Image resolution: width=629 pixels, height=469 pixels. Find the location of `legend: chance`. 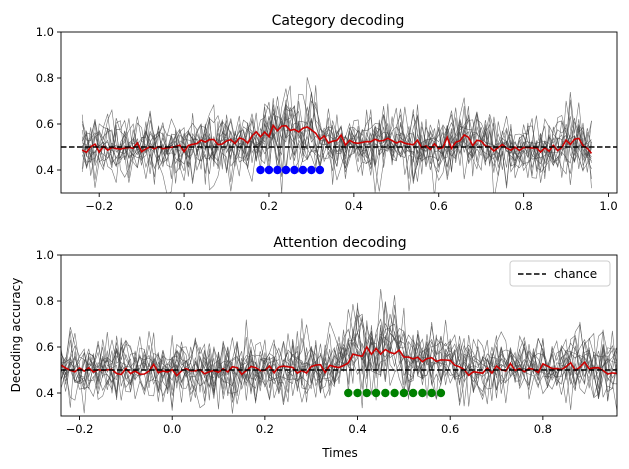

legend: chance is located at coordinates (560, 273).